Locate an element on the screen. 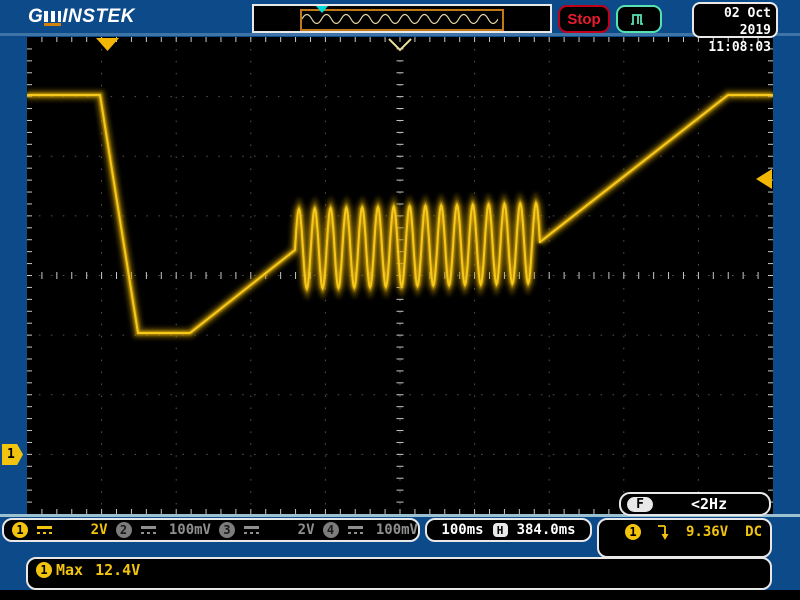 The image size is (800, 600). channel-4-scale: 100mV is located at coordinates (396, 530).